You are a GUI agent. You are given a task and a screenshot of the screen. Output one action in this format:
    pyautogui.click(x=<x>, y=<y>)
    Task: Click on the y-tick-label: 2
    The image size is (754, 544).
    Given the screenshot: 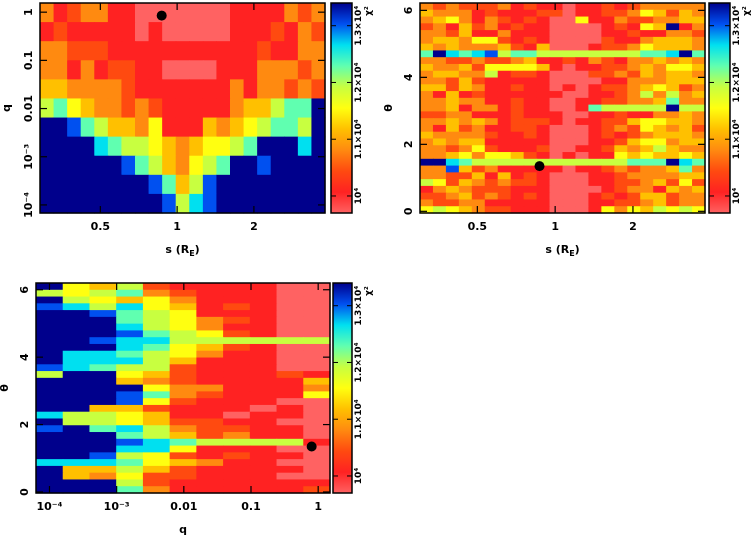 What is the action you would take?
    pyautogui.click(x=24, y=425)
    